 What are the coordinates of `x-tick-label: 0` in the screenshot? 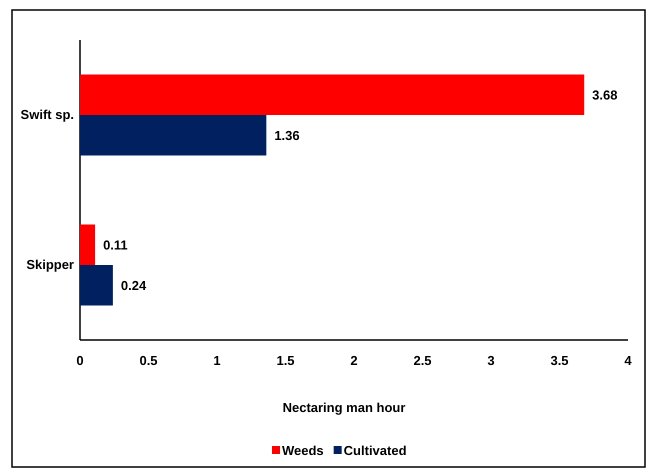 It's located at (80, 360).